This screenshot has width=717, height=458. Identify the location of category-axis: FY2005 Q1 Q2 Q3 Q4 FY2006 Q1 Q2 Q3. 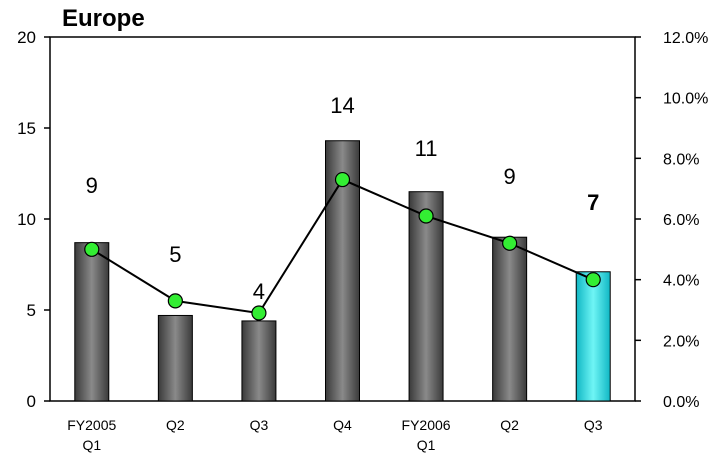
(334, 435).